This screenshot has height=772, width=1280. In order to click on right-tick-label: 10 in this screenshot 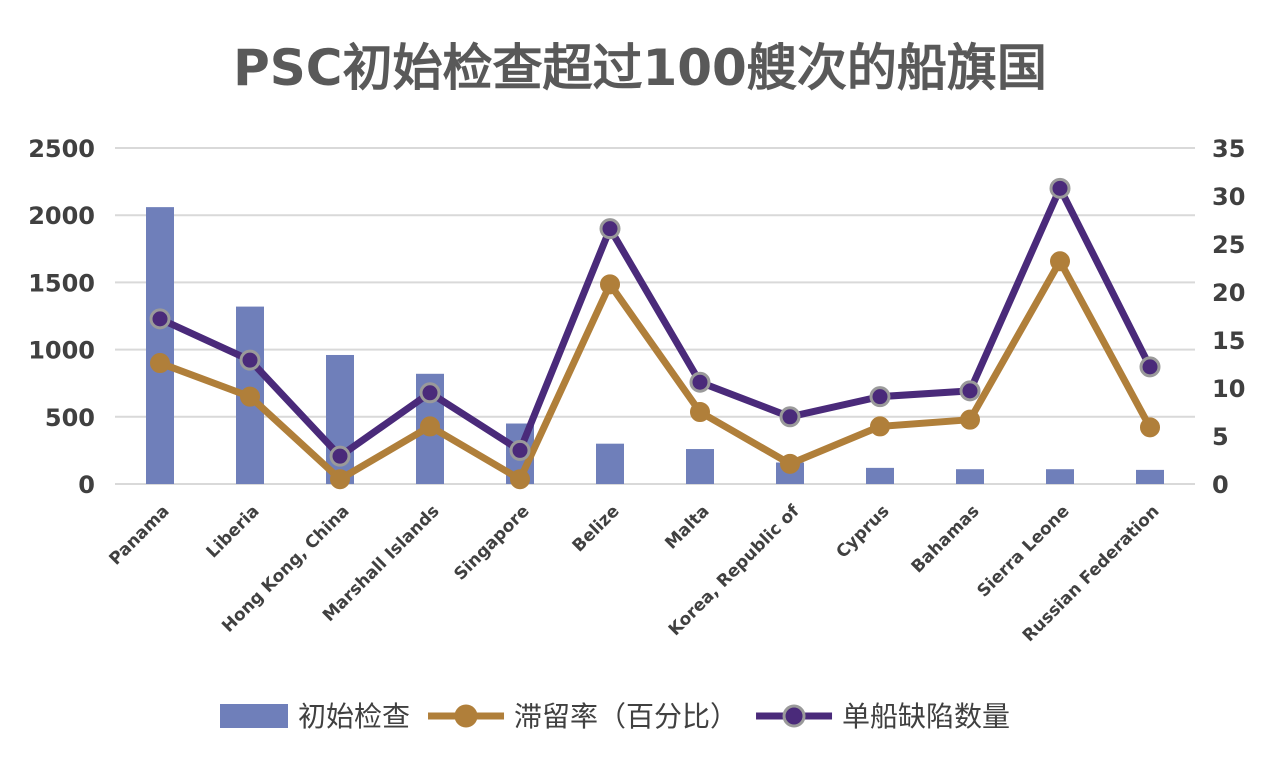, I will do `click(1228, 389)`.